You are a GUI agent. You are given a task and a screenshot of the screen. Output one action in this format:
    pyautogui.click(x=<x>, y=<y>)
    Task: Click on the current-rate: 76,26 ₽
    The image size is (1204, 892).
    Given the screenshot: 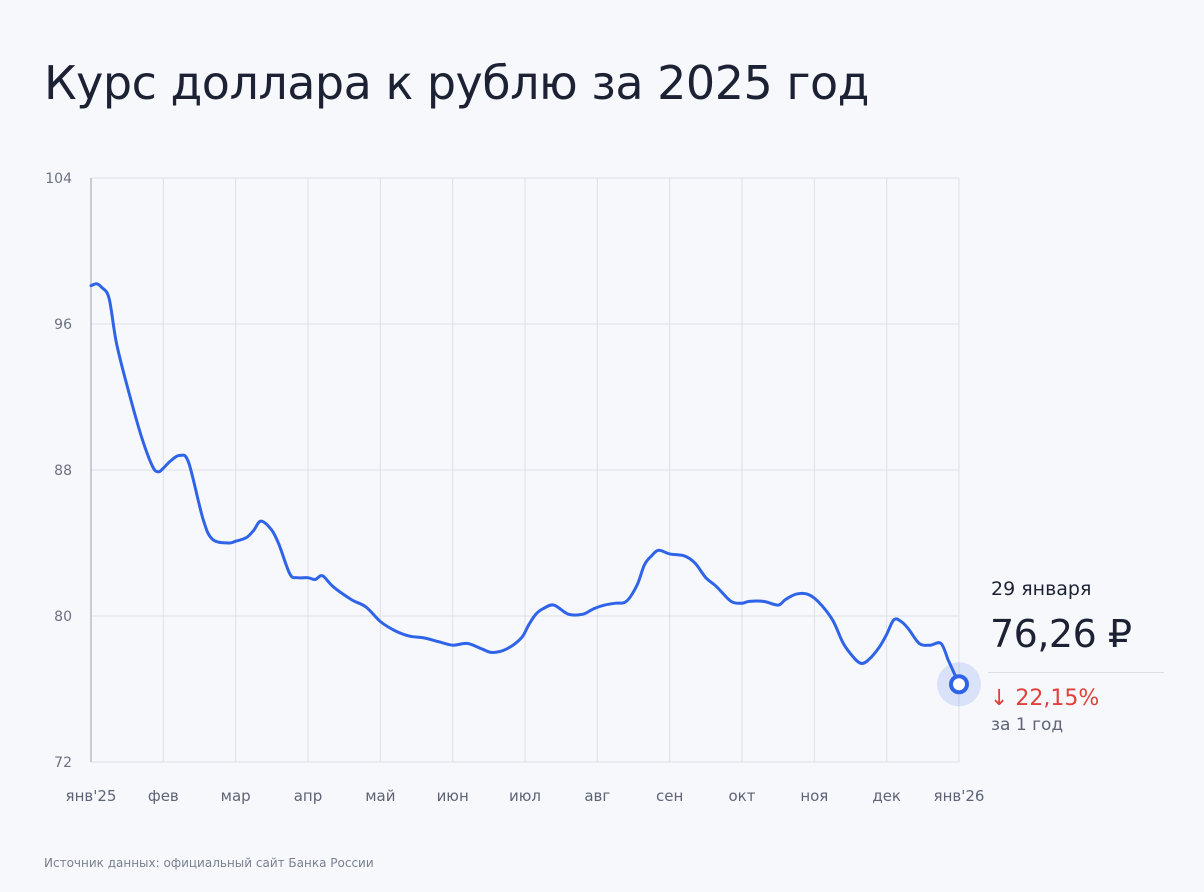 What is the action you would take?
    pyautogui.click(x=1061, y=634)
    